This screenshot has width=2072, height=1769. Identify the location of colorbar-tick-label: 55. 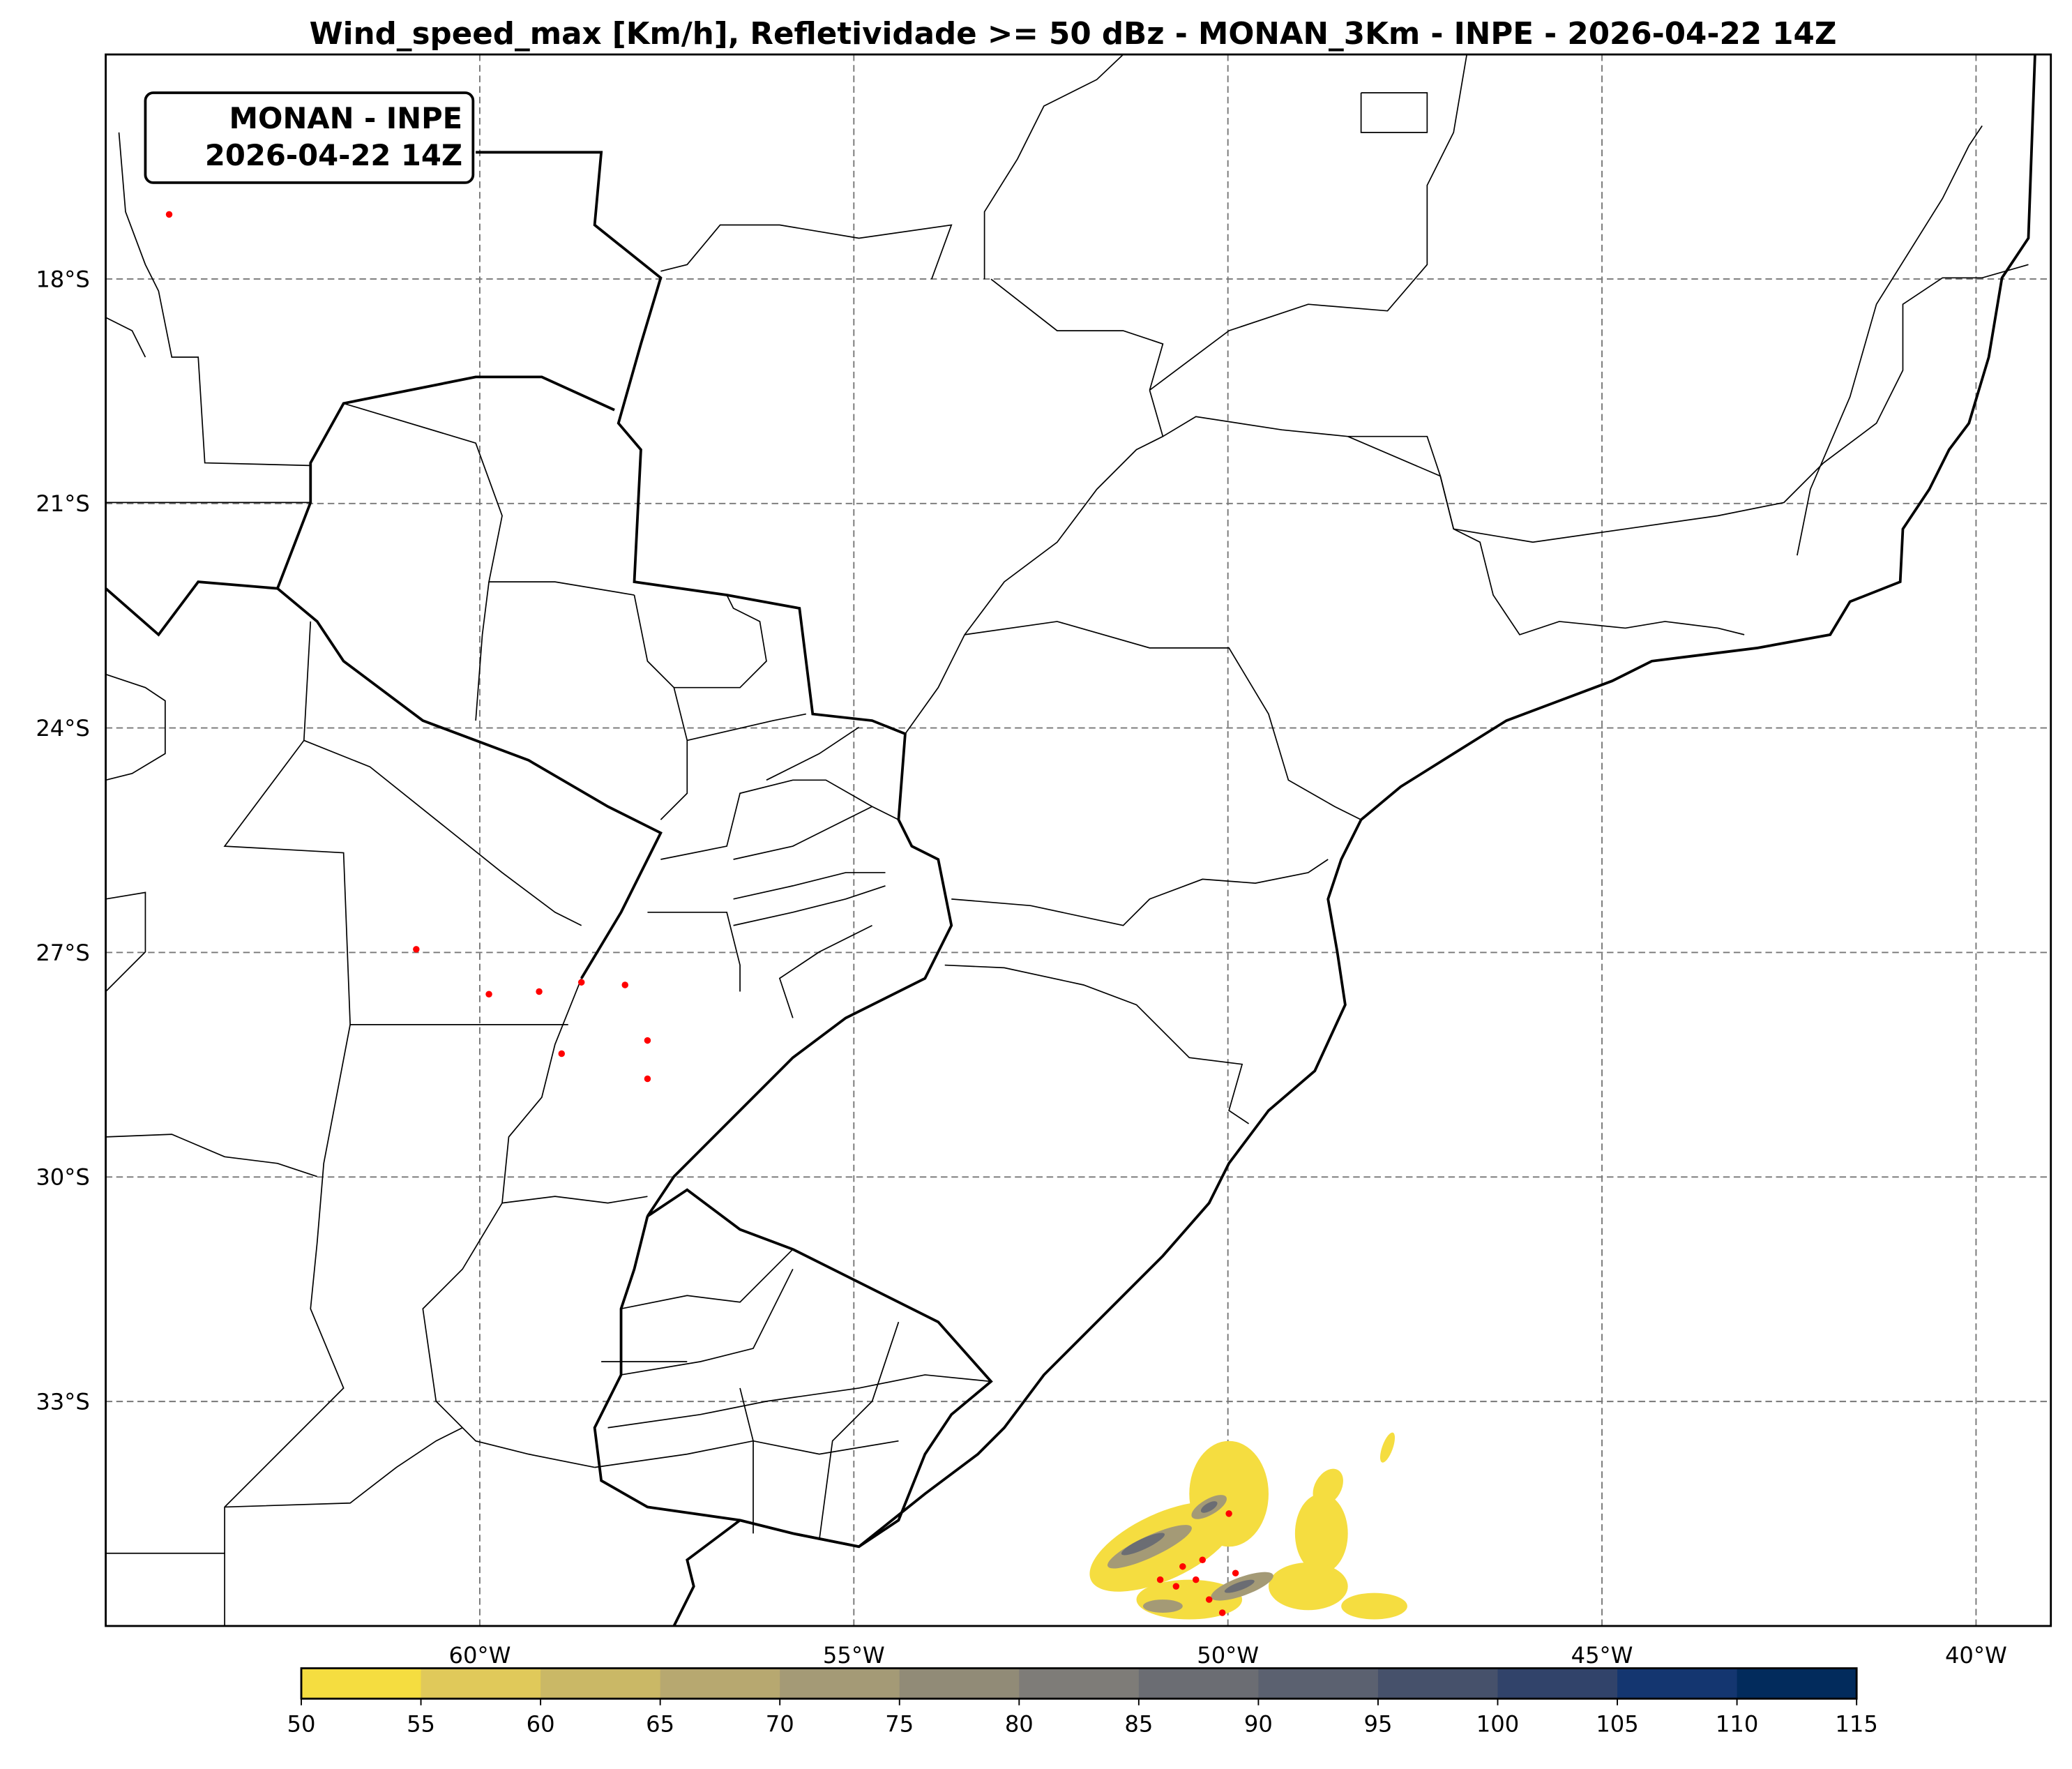
(421, 1724).